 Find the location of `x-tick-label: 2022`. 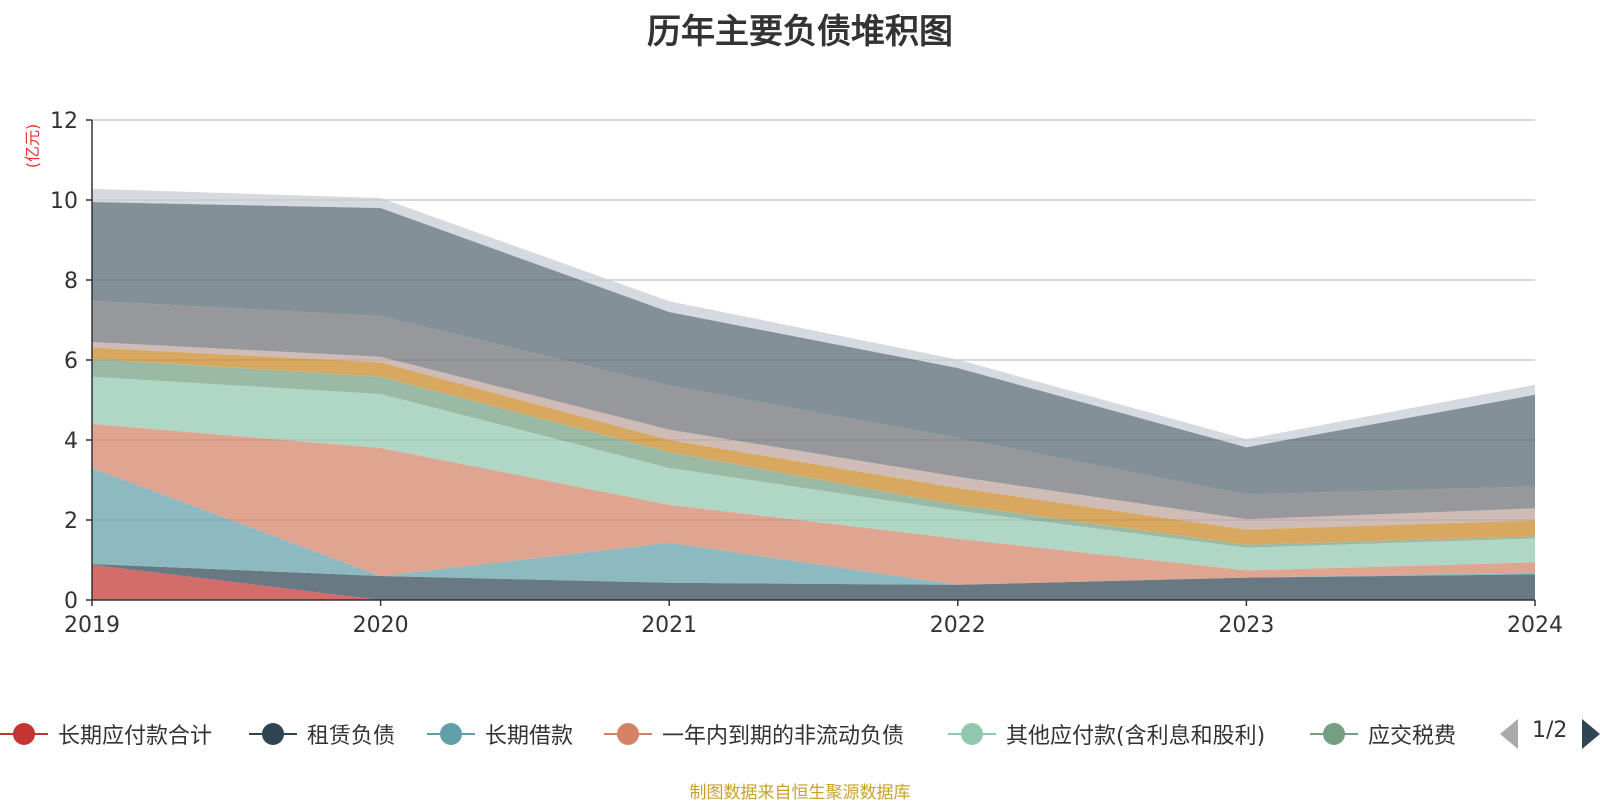

x-tick-label: 2022 is located at coordinates (958, 625).